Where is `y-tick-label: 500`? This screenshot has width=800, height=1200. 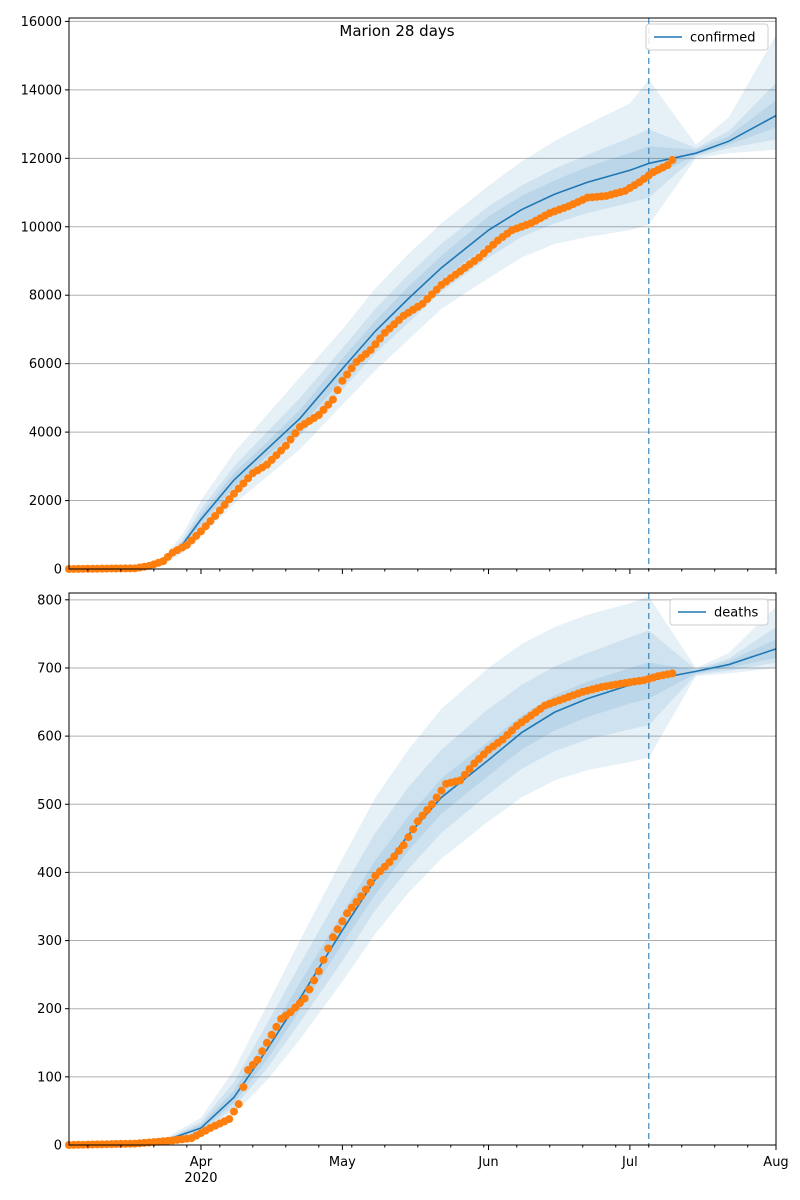 y-tick-label: 500 is located at coordinates (49, 805).